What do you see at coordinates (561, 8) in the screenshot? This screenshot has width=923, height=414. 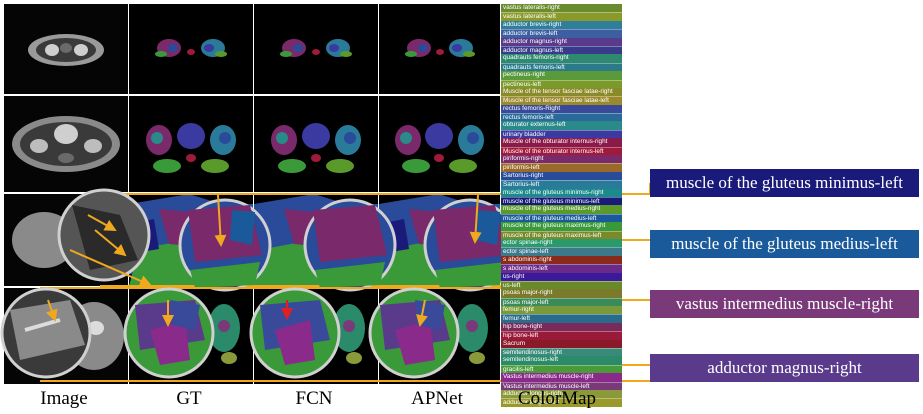 I see `colormap-item: vastus lateralis-right` at bounding box center [561, 8].